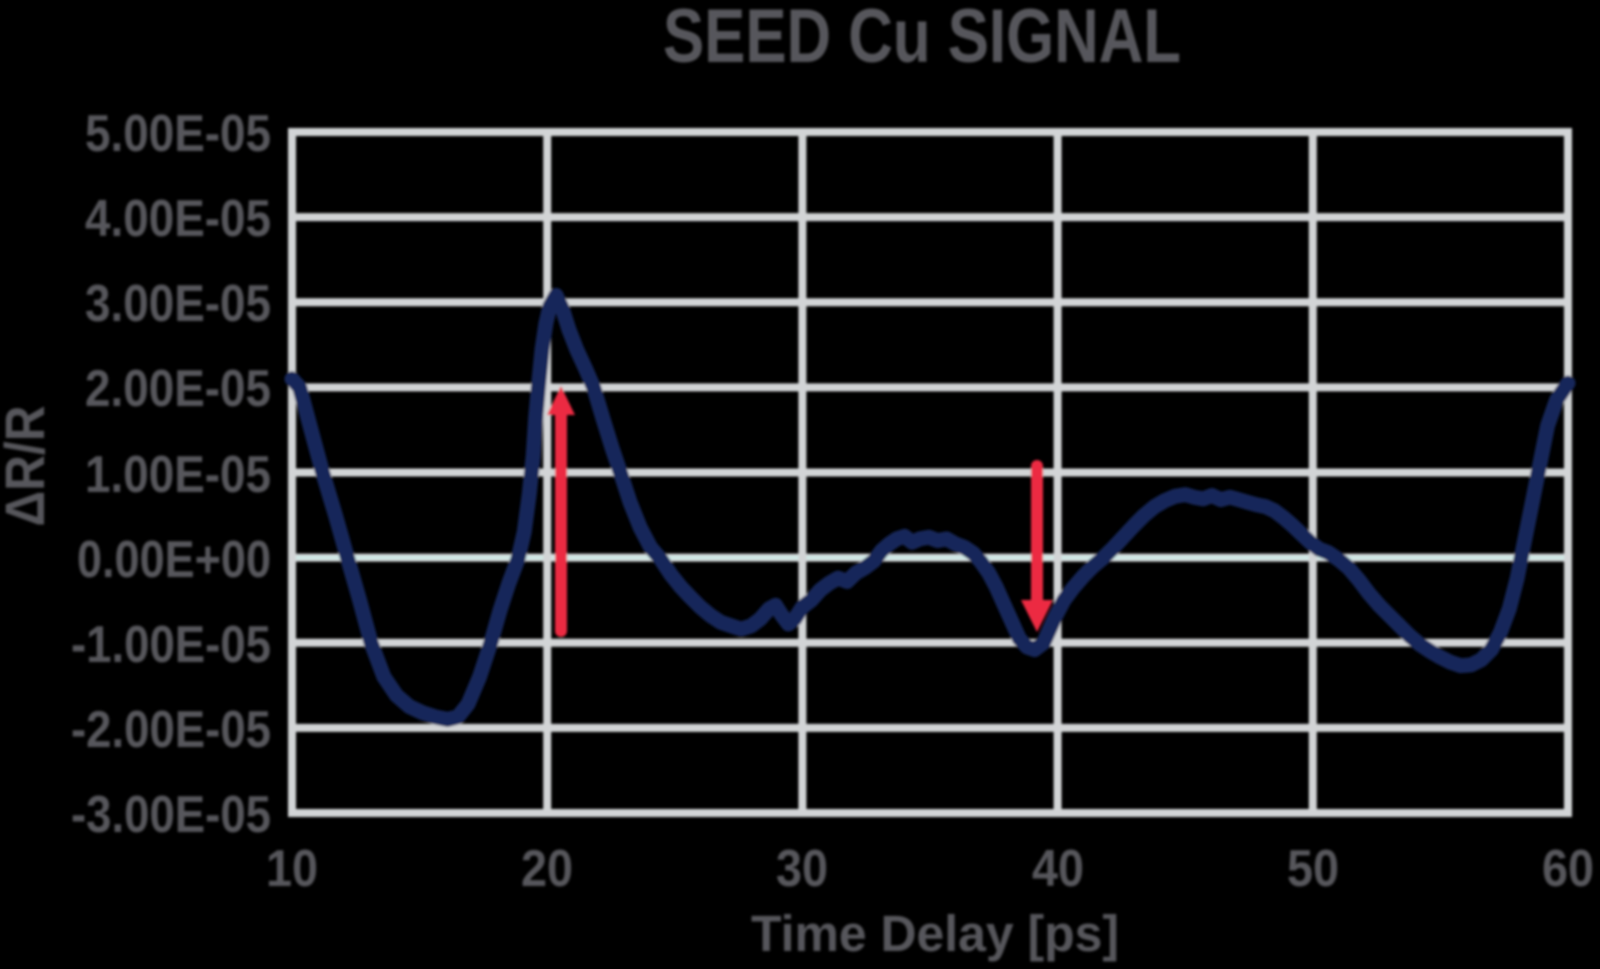  What do you see at coordinates (178, 389) in the screenshot?
I see `svg-text: 2.00E-05` at bounding box center [178, 389].